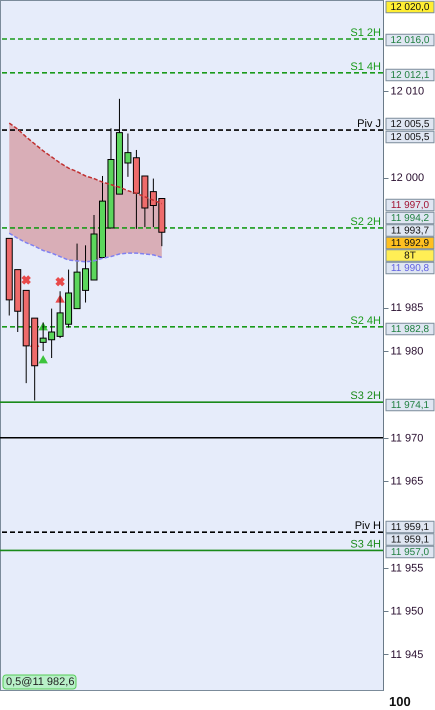 This screenshot has width=435, height=710. I want to click on ref-line-label: S3 4H, so click(366, 544).